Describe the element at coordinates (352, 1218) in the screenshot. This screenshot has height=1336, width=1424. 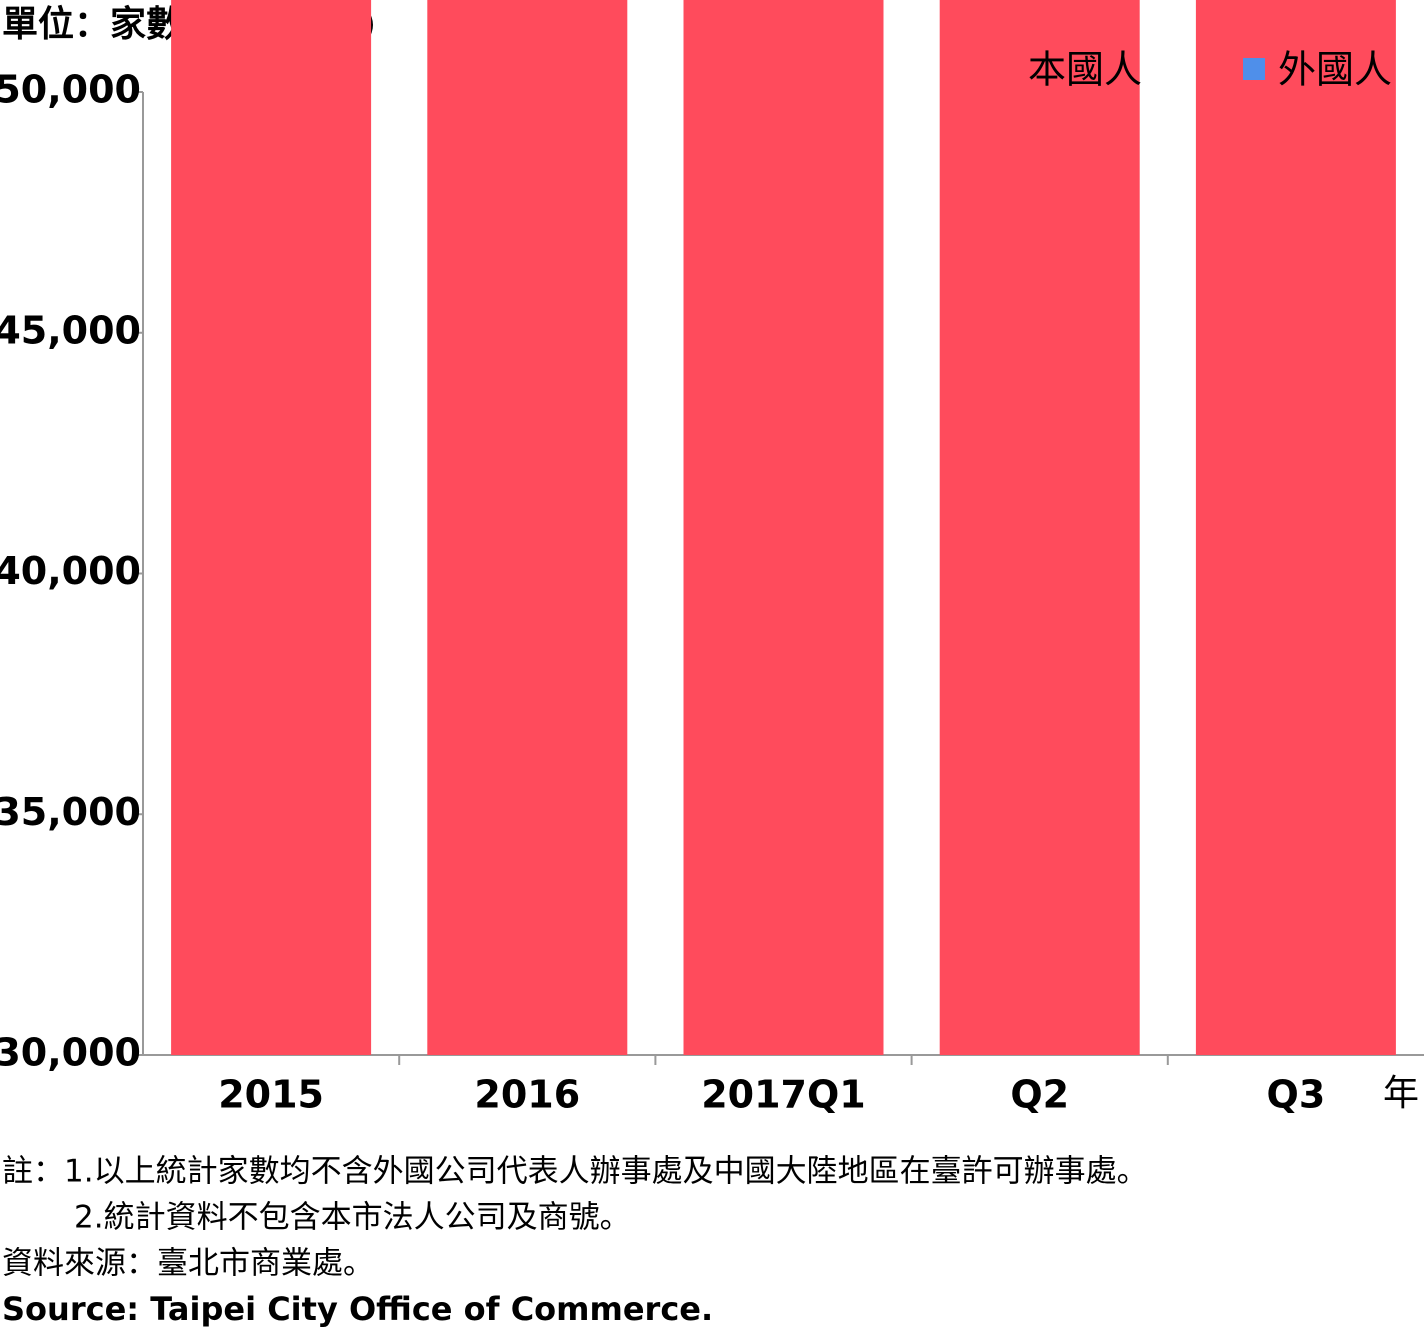
I see `note: 2.統計資料不包含本市法人公司及商號。` at that location.